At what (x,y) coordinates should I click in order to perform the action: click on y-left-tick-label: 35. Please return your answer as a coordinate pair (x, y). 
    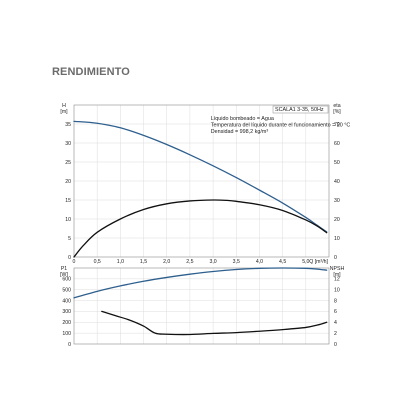
    Looking at the image, I should click on (68, 125).